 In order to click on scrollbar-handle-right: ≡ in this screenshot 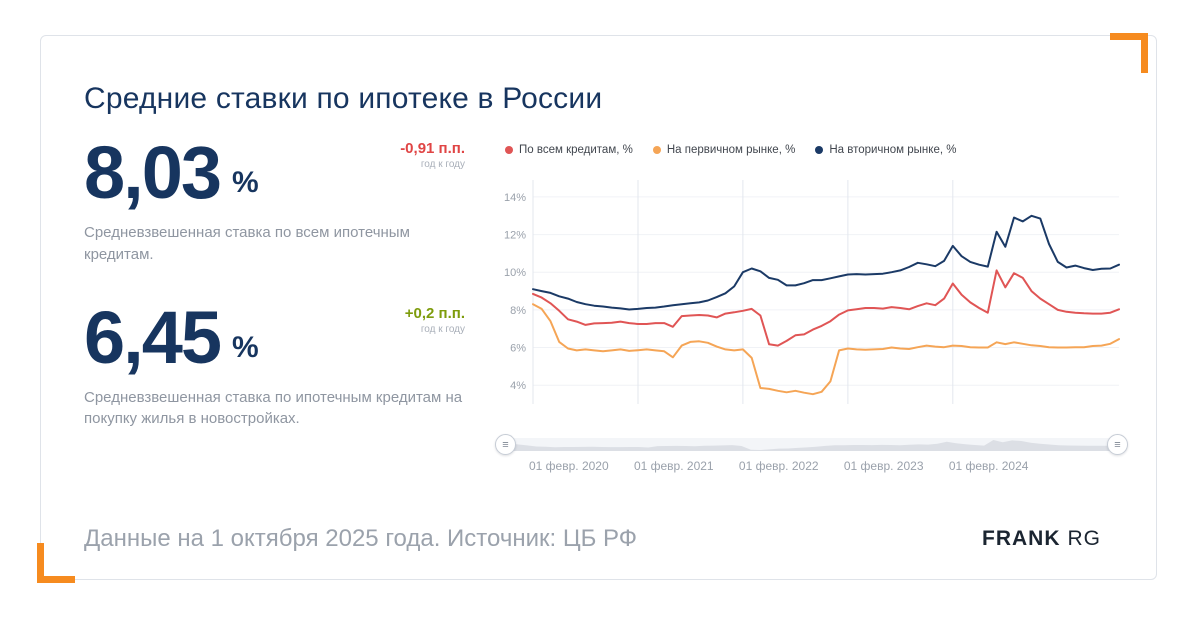, I will do `click(1117, 444)`.